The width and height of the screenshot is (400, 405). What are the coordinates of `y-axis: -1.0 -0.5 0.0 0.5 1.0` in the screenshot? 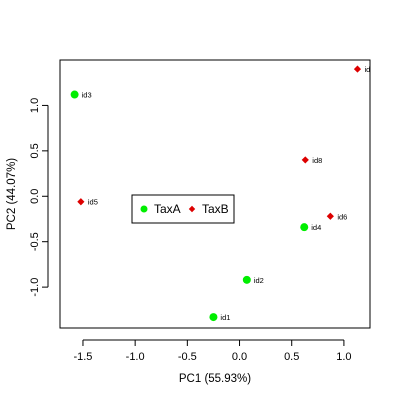 It's located at (39, 197).